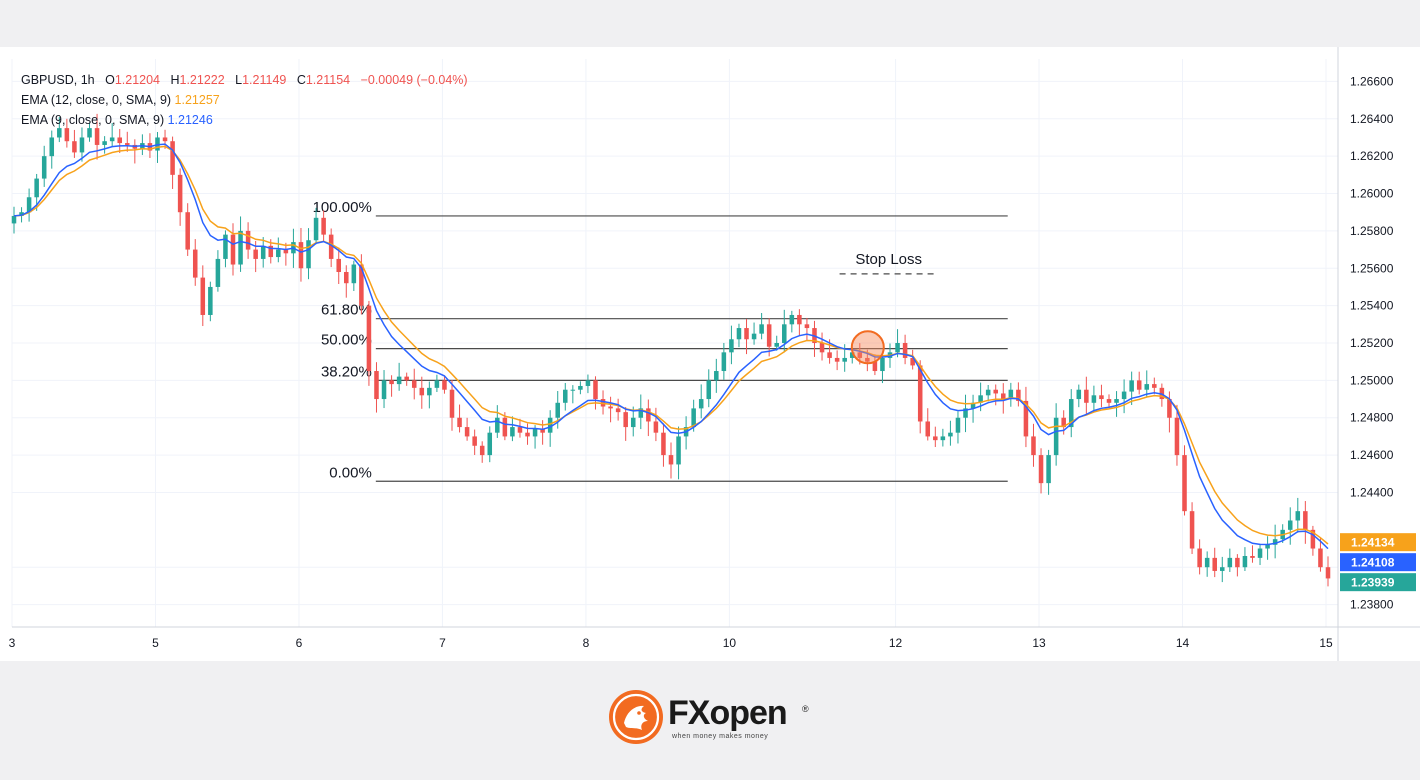 This screenshot has width=1420, height=780. What do you see at coordinates (175, 80) in the screenshot?
I see `high-label: H` at bounding box center [175, 80].